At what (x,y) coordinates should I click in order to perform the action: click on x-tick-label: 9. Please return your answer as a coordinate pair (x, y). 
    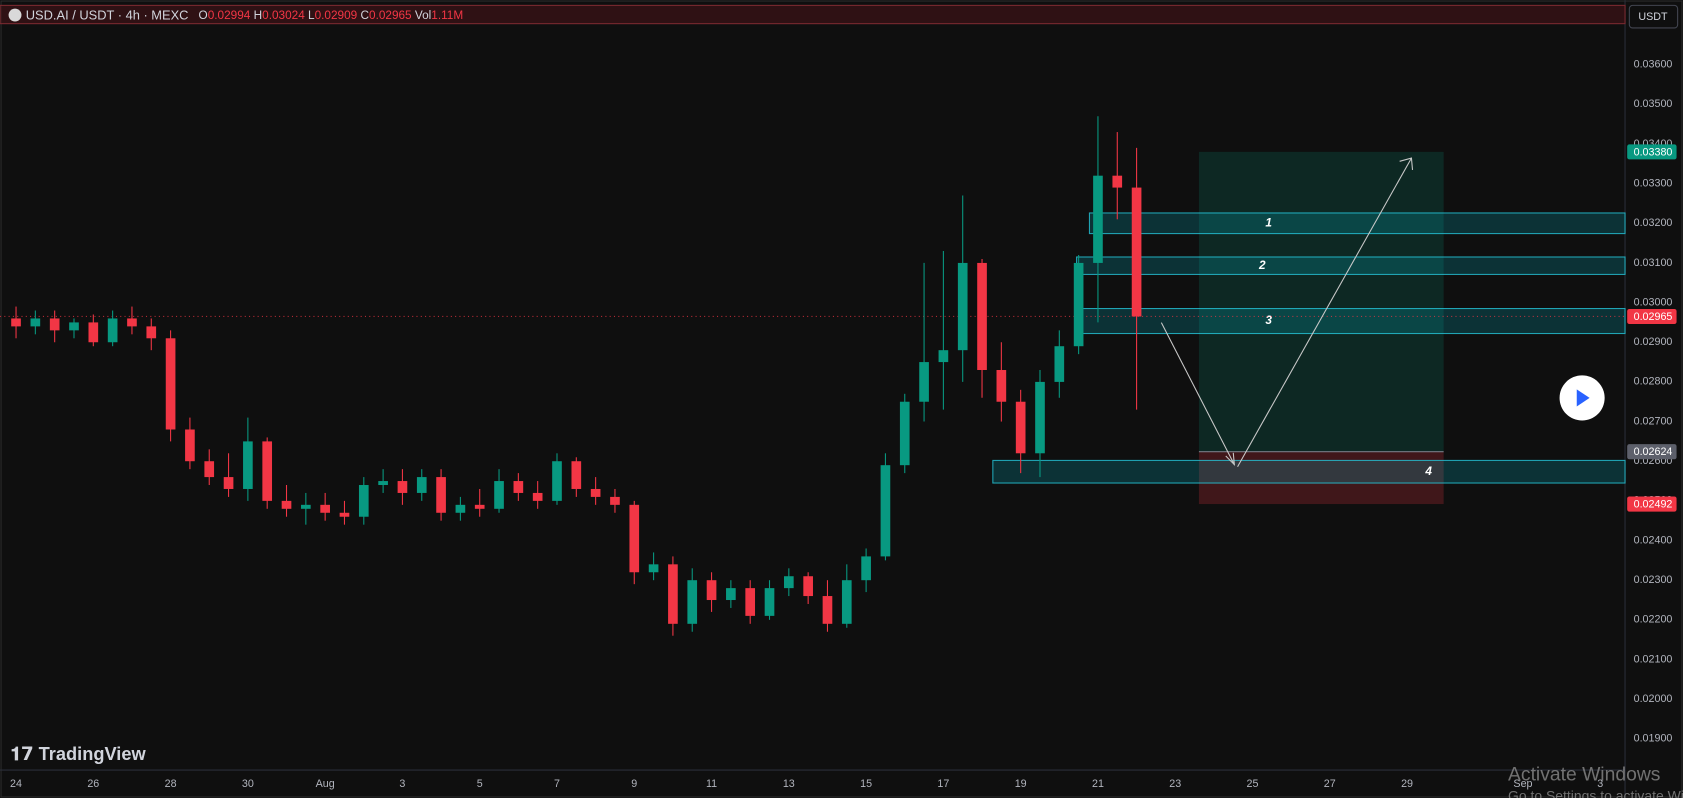
    Looking at the image, I should click on (634, 784).